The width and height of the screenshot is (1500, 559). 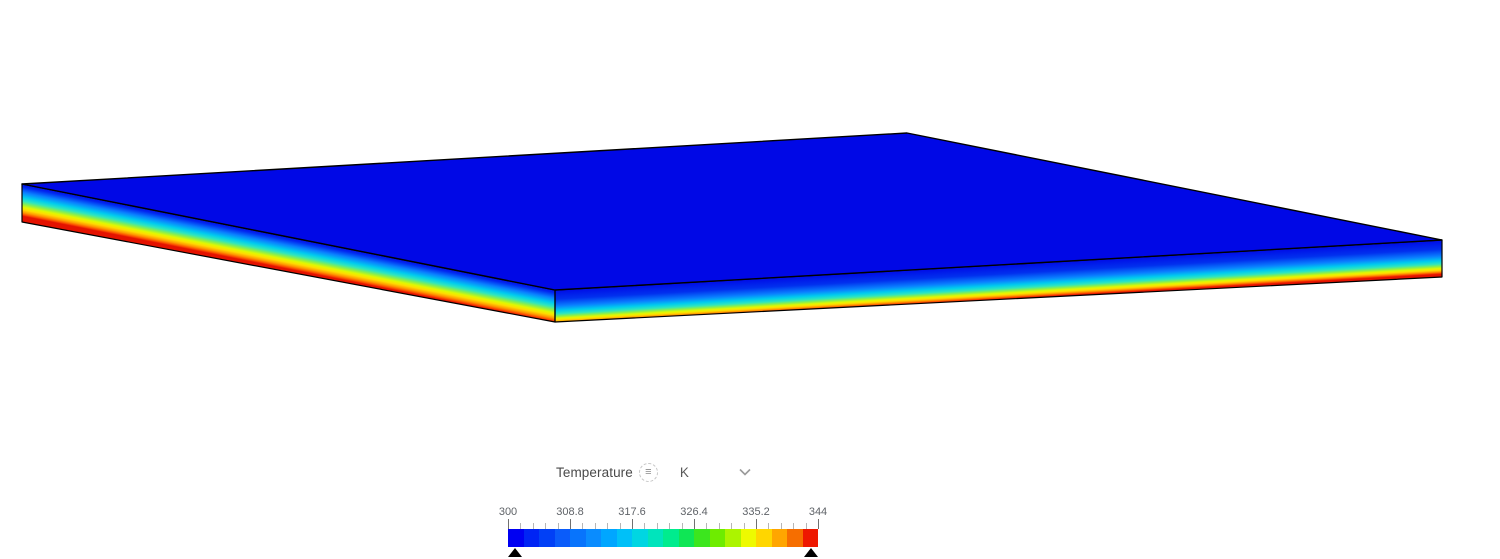 What do you see at coordinates (998, 281) in the screenshot?
I see `plate-side-face-right` at bounding box center [998, 281].